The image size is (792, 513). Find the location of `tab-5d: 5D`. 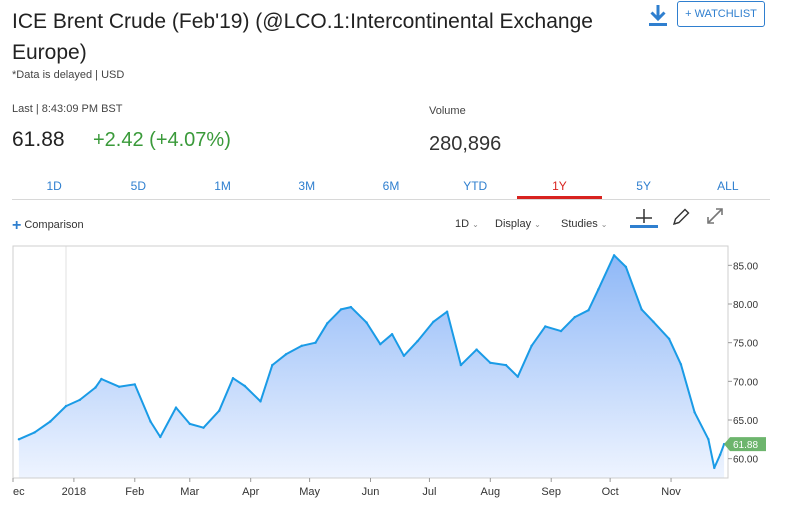

tab-5d: 5D is located at coordinates (138, 186).